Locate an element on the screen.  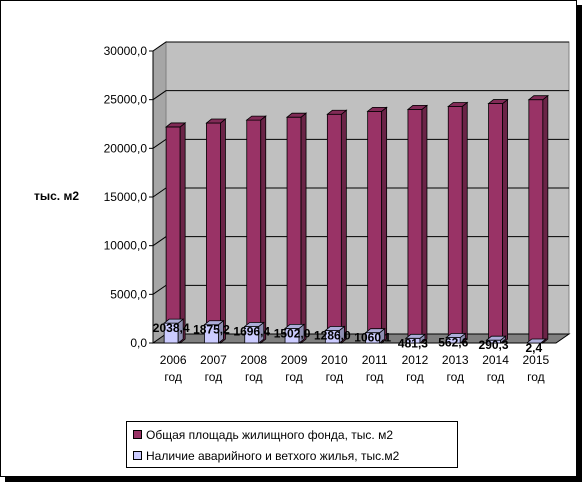
x-tick-label: 2010 is located at coordinates (334, 360).